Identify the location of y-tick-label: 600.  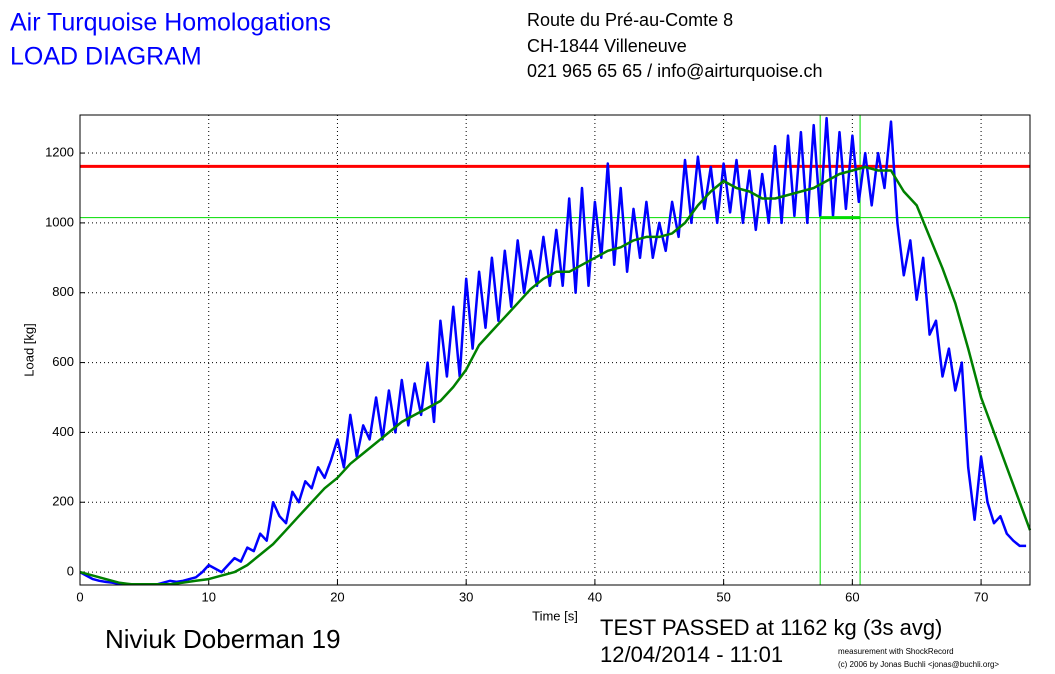
(63, 361).